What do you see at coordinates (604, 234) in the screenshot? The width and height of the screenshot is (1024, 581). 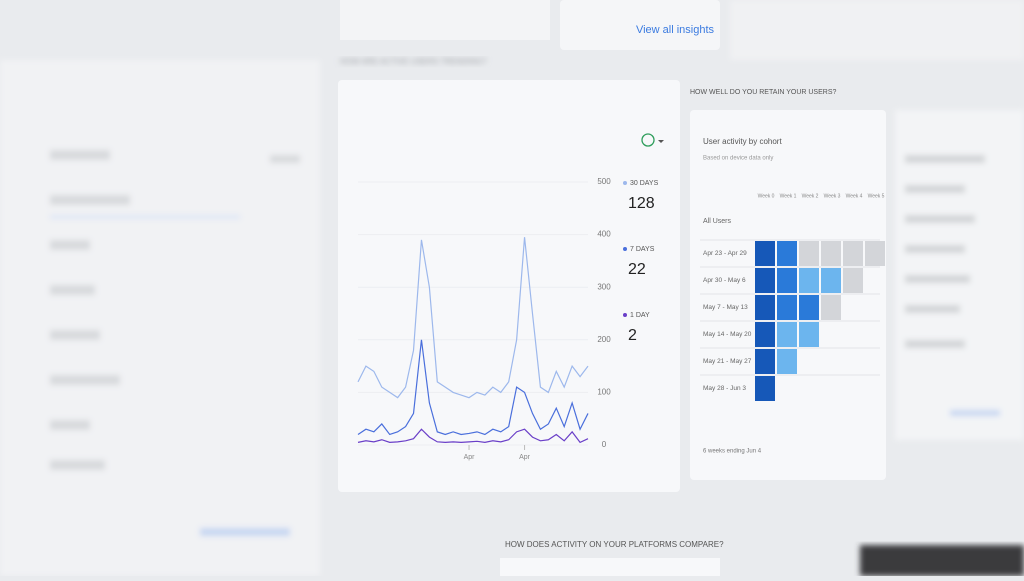 I see `y-tick-label: 400` at bounding box center [604, 234].